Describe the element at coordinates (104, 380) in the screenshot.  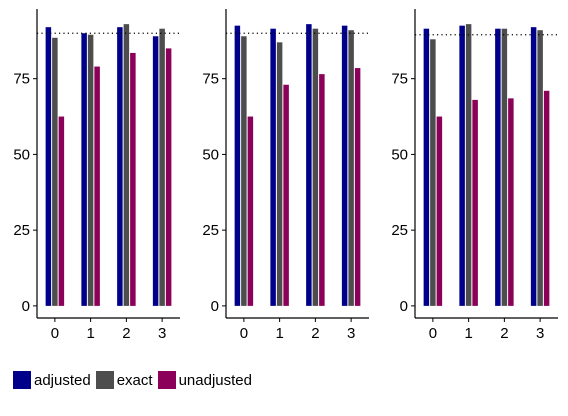
I see `legend-swatch-exact` at that location.